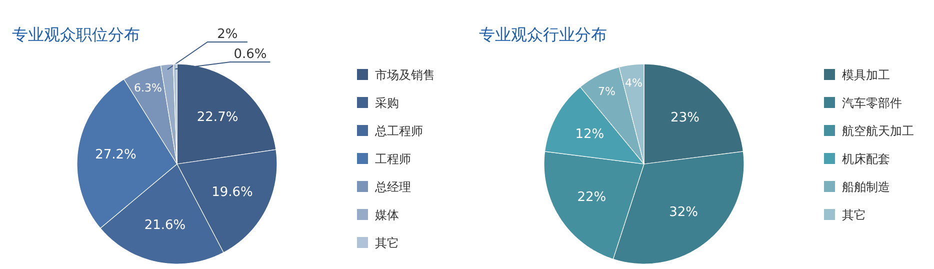  Describe the element at coordinates (148, 87) in the screenshot. I see `data-label: 6.3%` at that location.